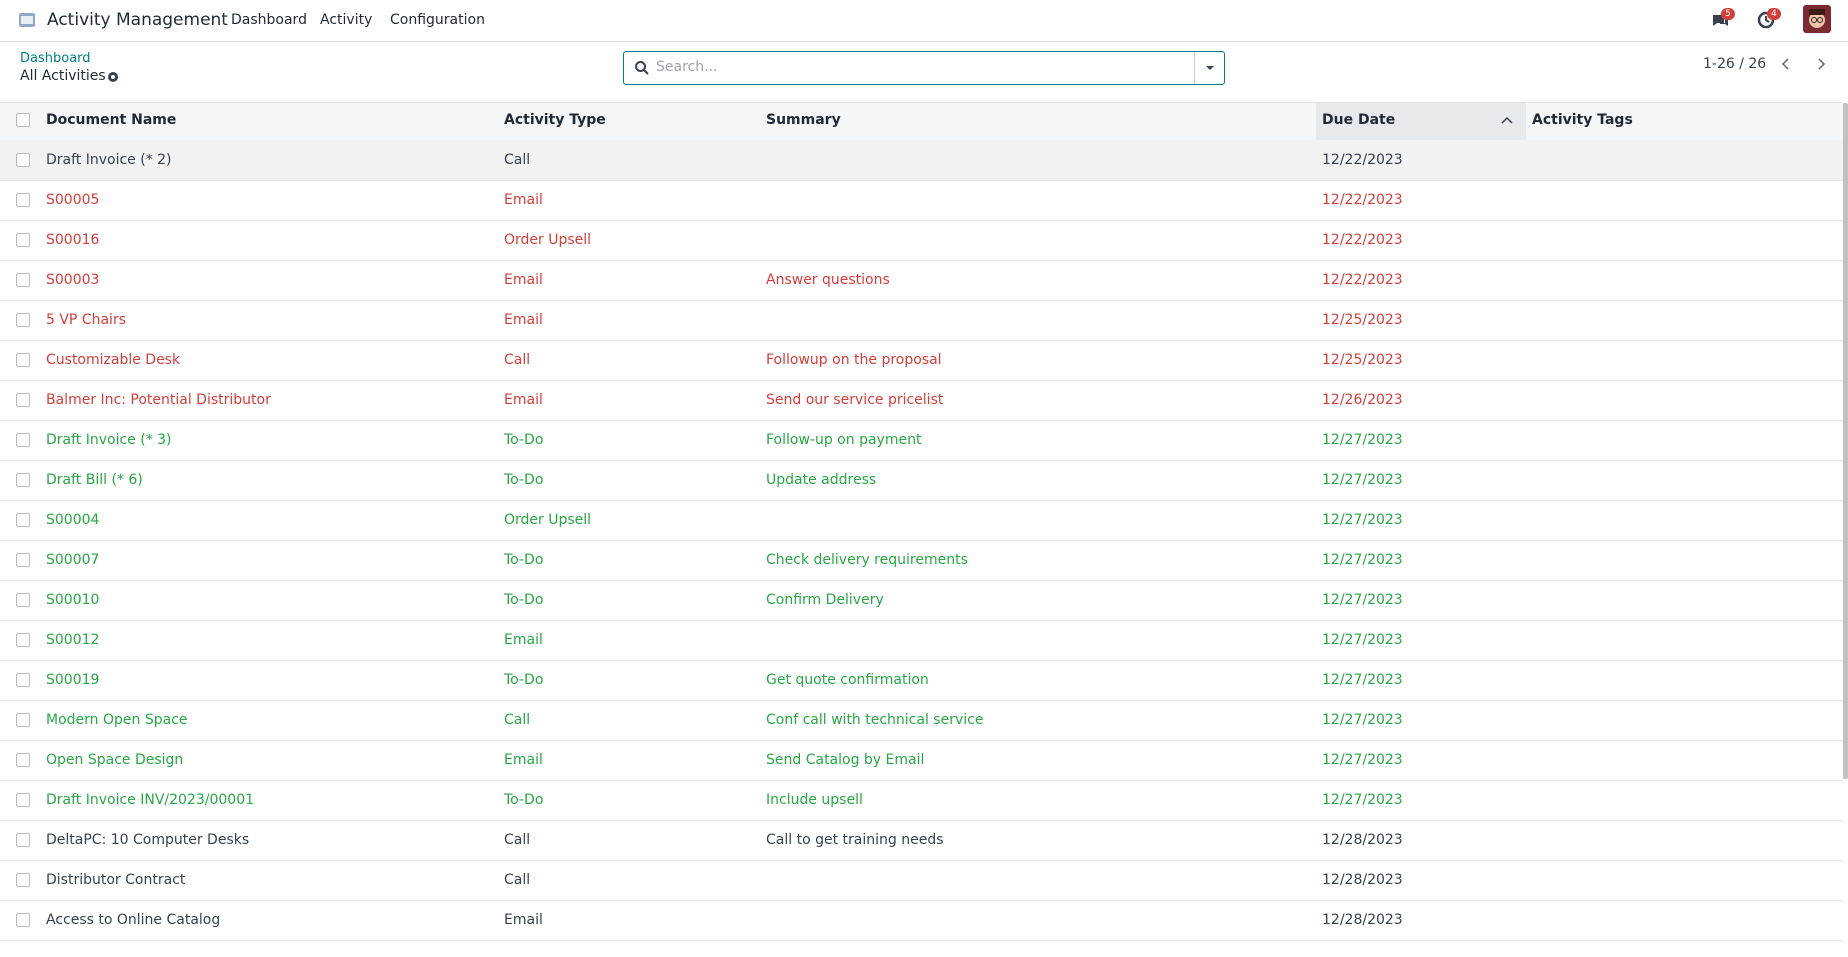 Image resolution: width=1848 pixels, height=957 pixels. I want to click on column-header: Document Name, so click(111, 120).